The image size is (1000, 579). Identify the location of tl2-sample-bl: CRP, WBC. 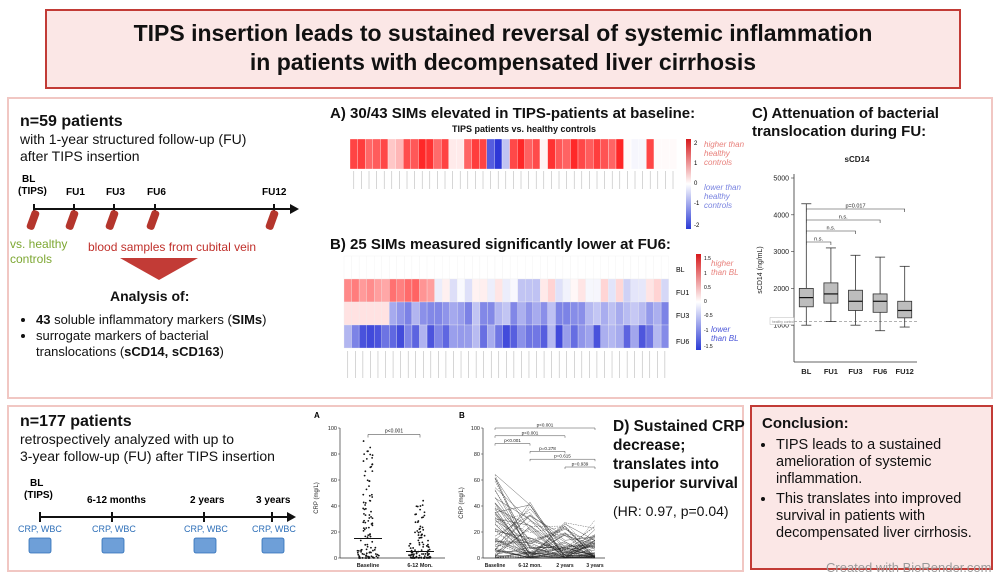
(40, 529).